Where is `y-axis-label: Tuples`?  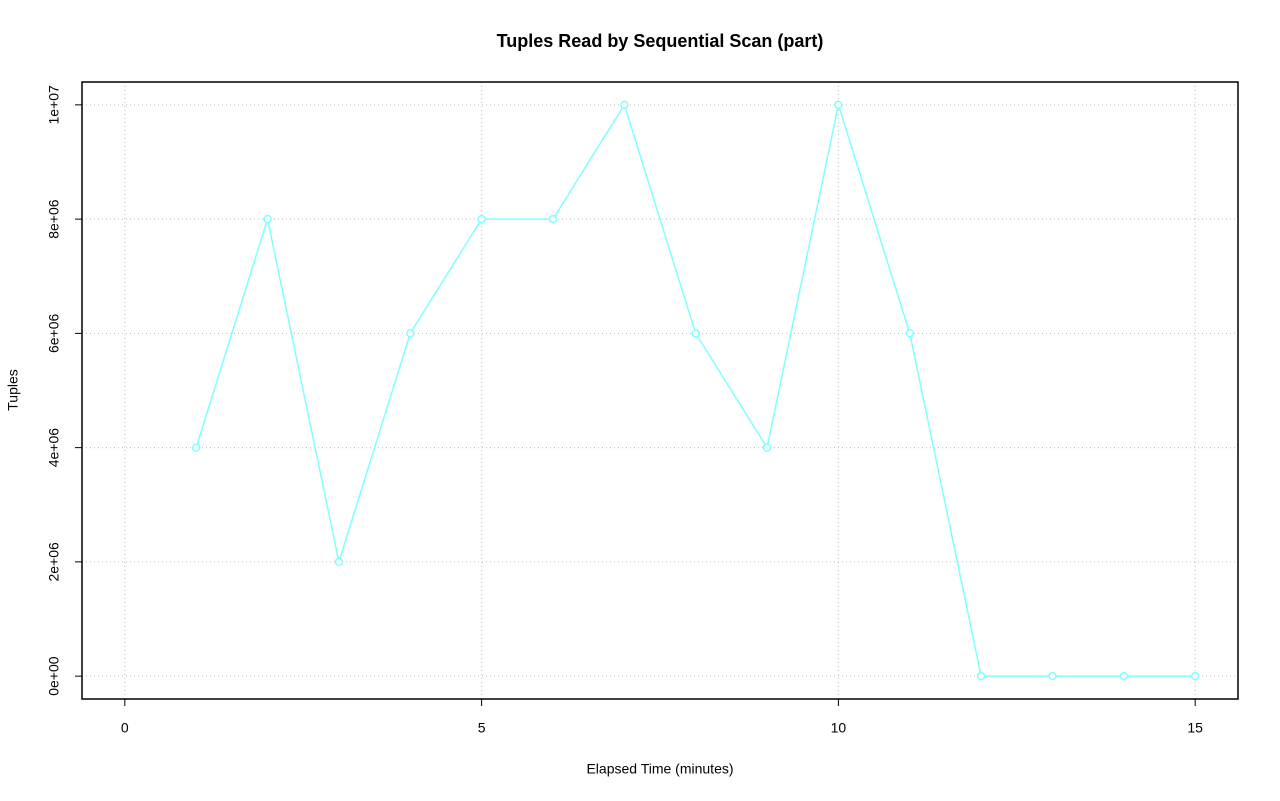 y-axis-label: Tuples is located at coordinates (13, 390).